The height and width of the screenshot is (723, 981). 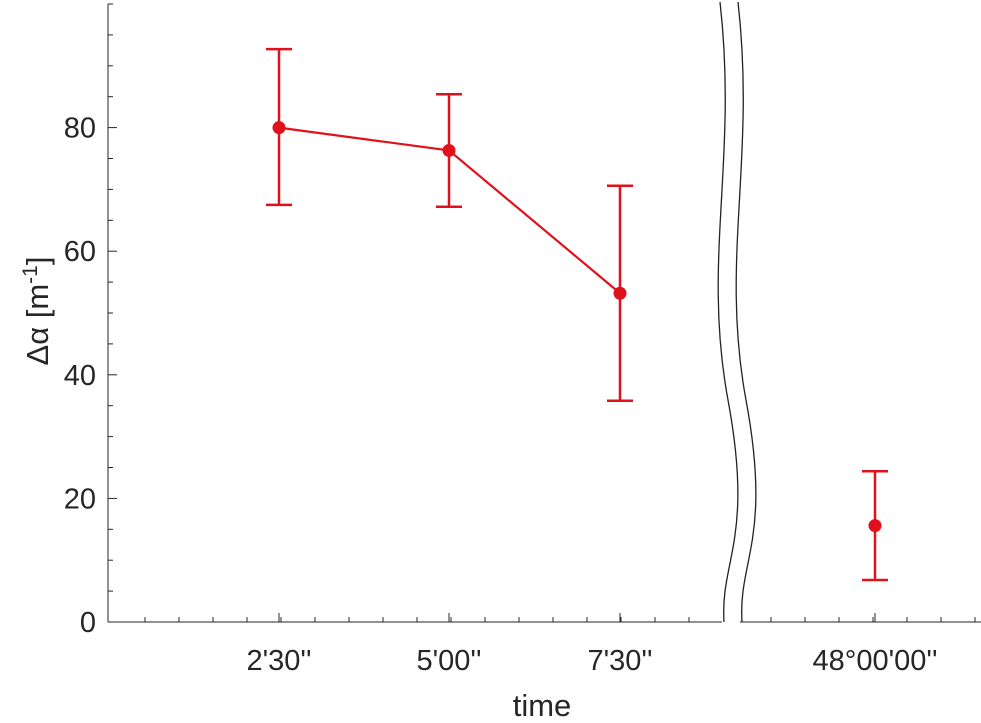 I want to click on x-tick-label: 48°00'00'', so click(x=875, y=661).